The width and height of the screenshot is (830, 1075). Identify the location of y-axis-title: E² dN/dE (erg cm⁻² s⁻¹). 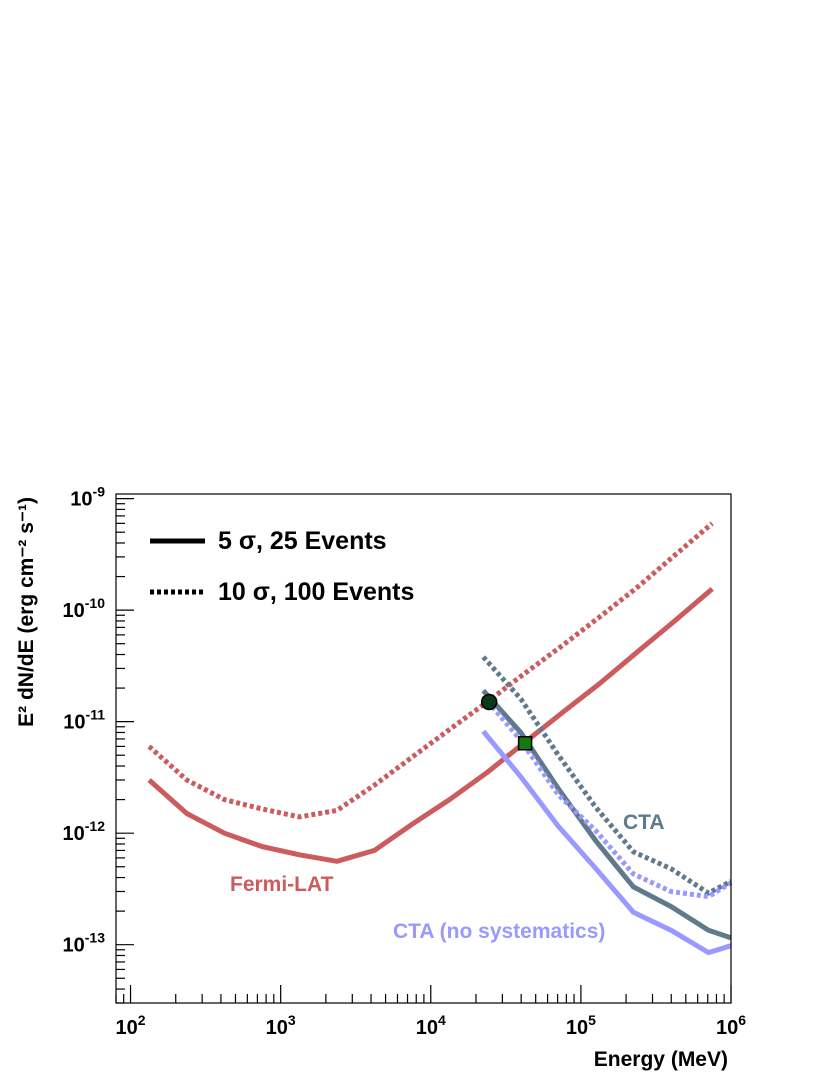
(26, 612).